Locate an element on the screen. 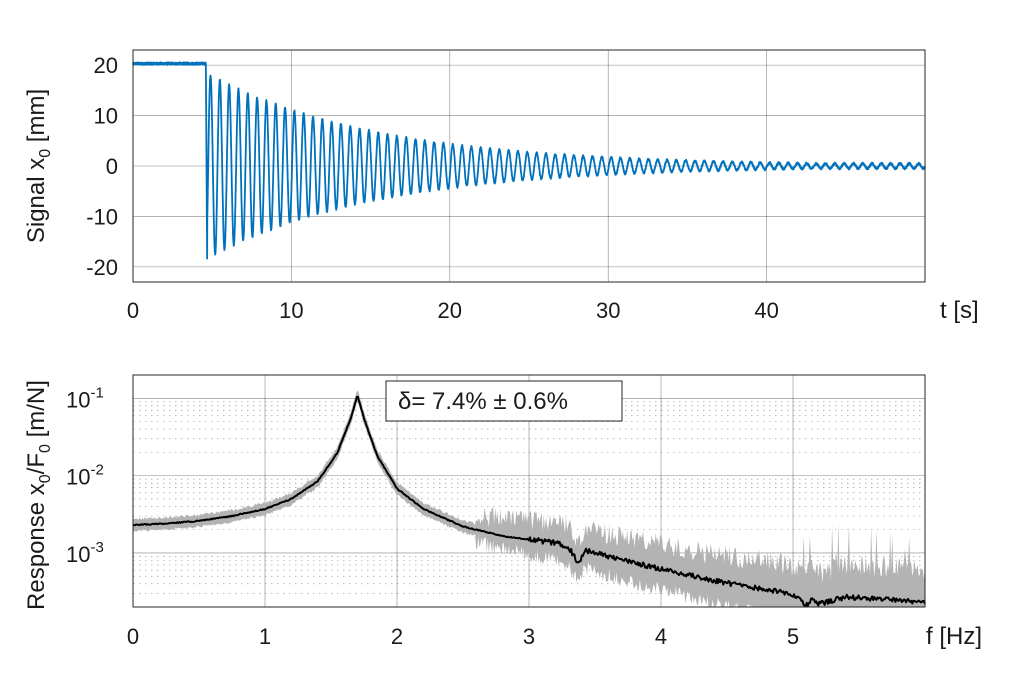  response-x-tick-label: 3 is located at coordinates (529, 636).